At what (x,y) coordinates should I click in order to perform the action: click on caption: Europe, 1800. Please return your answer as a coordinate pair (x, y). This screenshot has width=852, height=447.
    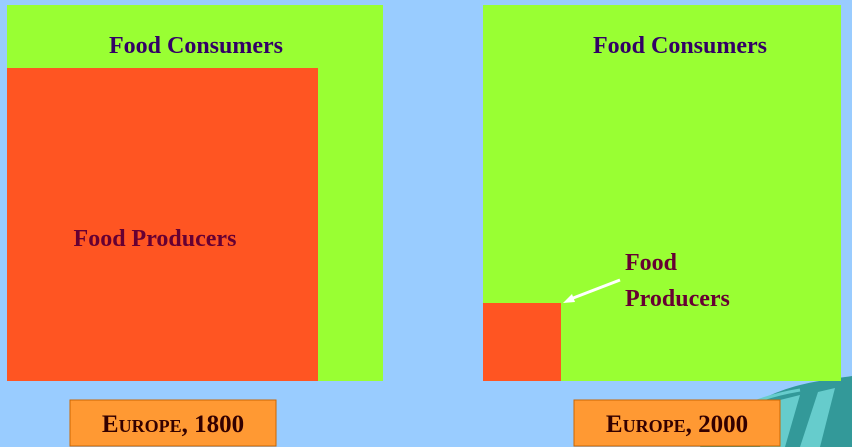
    Looking at the image, I should click on (173, 424).